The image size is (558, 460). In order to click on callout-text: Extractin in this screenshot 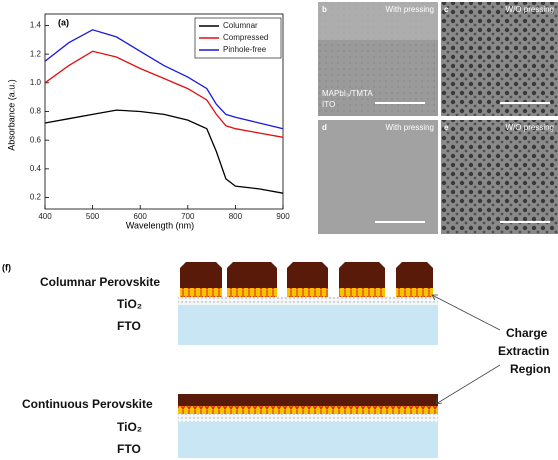, I will do `click(523, 351)`.